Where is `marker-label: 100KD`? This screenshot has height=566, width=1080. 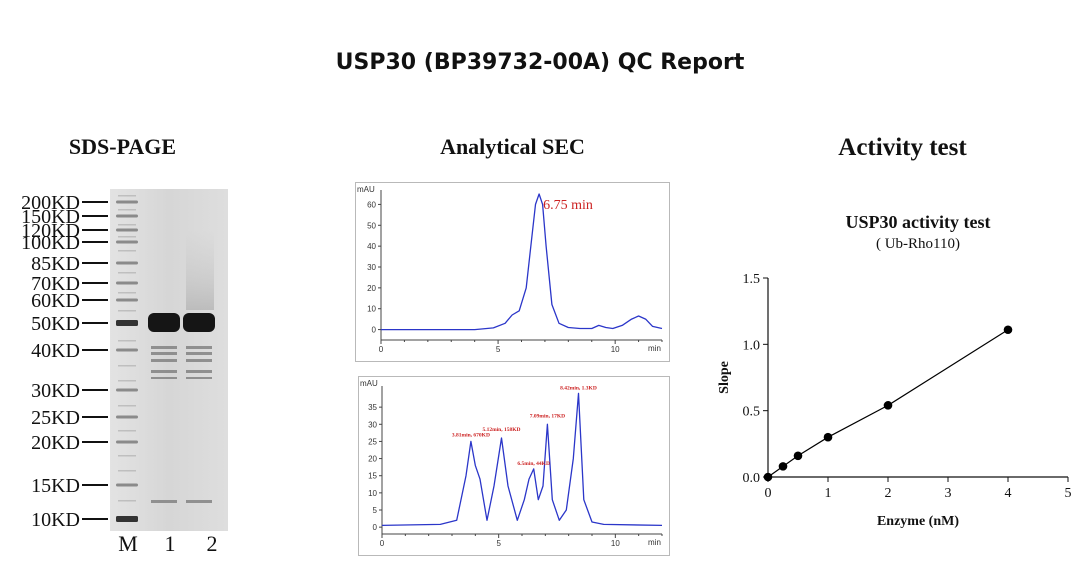 marker-label: 100KD is located at coordinates (50, 243).